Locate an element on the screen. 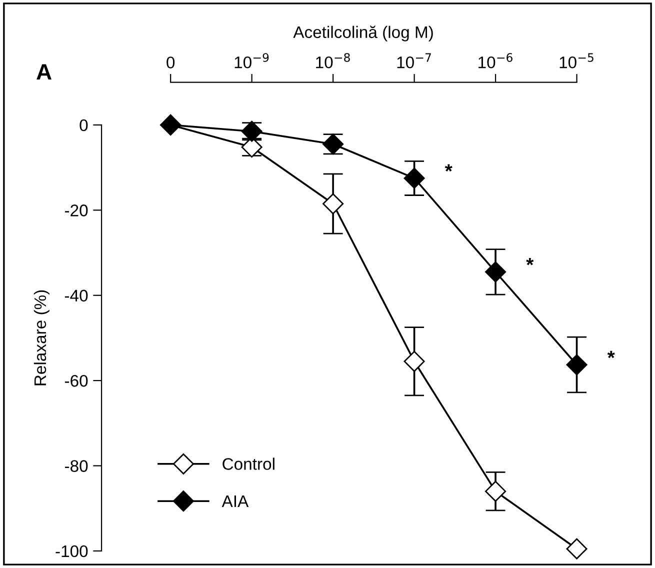 This screenshot has height=568, width=655. x-tick-label: 10$^{−5}$ is located at coordinates (577, 60).